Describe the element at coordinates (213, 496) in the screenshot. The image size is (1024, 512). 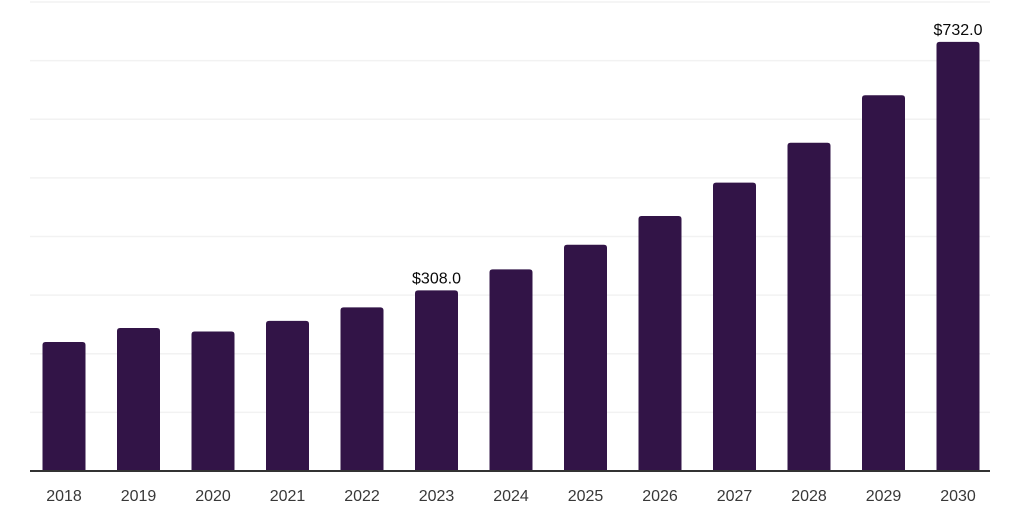
I see `x-tick-label: 2020` at that location.